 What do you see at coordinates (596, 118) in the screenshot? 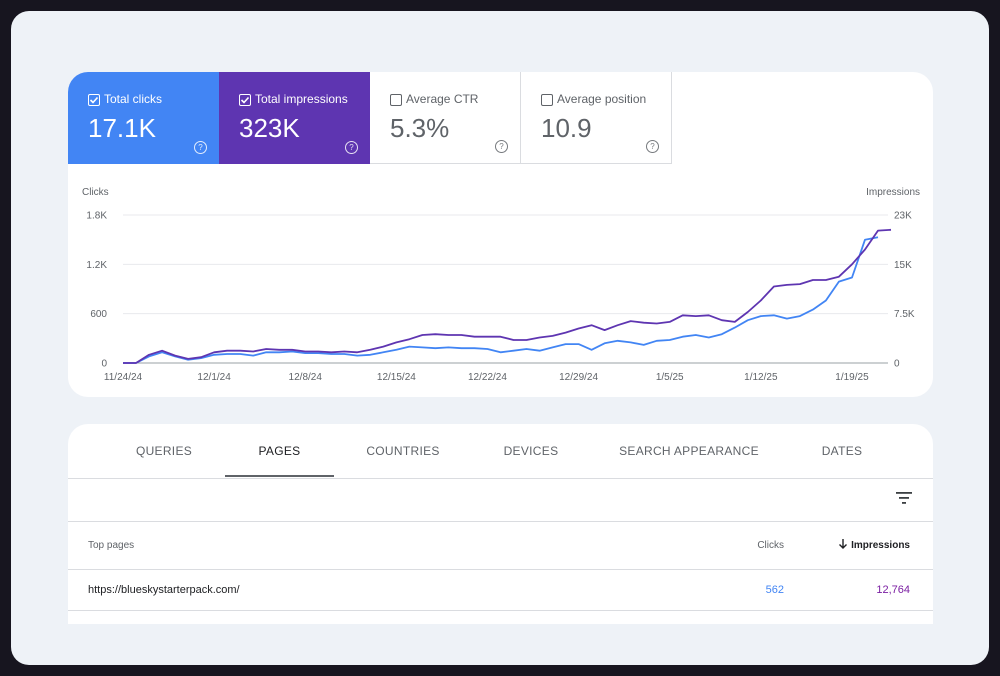
I see `metric-average-position: Average position 10.9 ?` at bounding box center [596, 118].